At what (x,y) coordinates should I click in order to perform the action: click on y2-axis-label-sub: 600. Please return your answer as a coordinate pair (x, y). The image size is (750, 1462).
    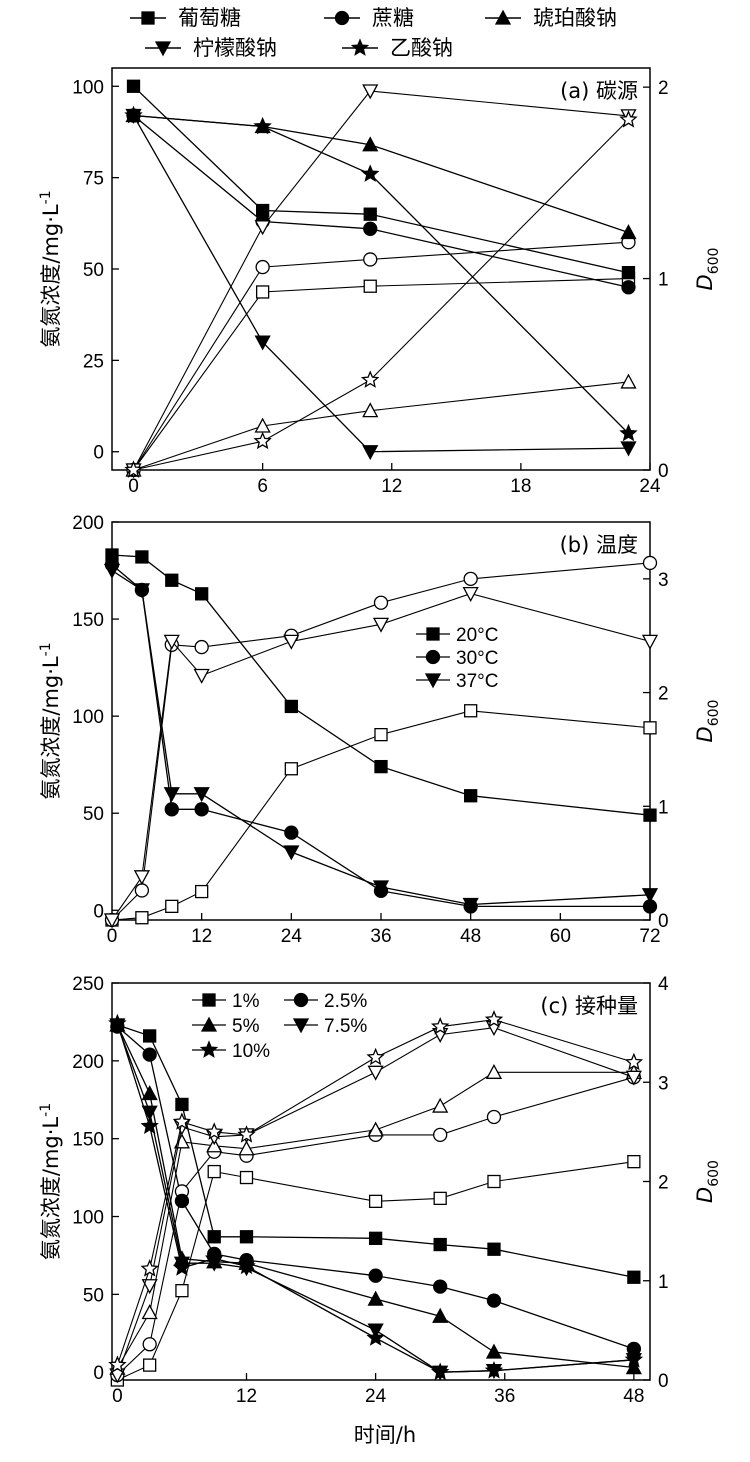
    Looking at the image, I should click on (714, 713).